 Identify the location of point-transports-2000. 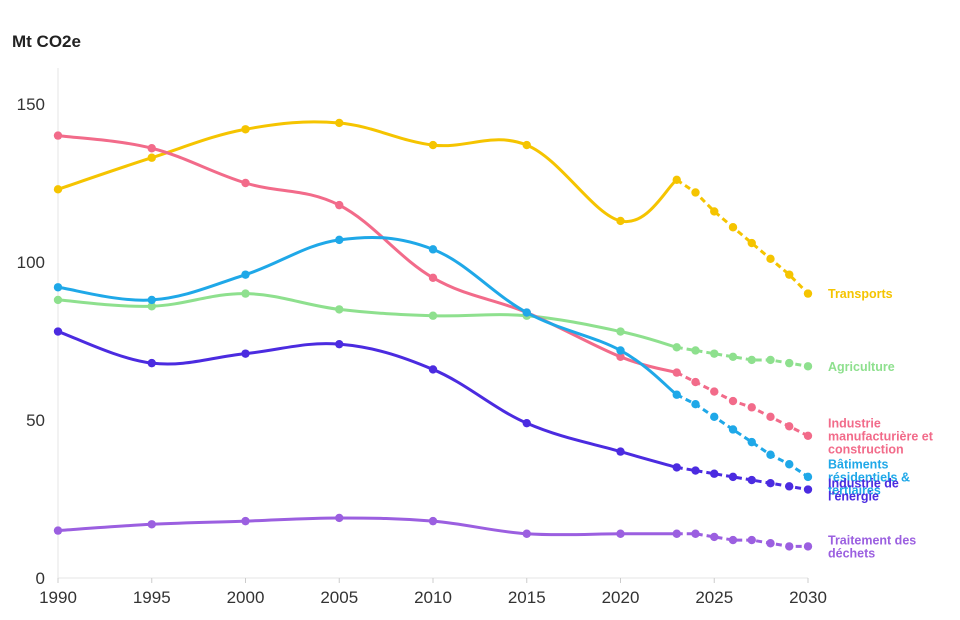
(245, 129).